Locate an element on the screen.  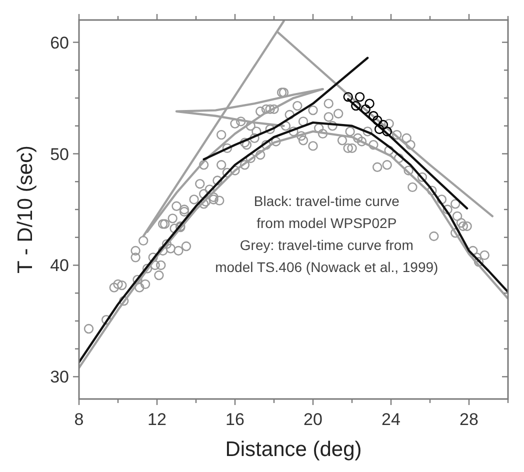
x-axis-title: Distance (deg) is located at coordinates (293, 449).